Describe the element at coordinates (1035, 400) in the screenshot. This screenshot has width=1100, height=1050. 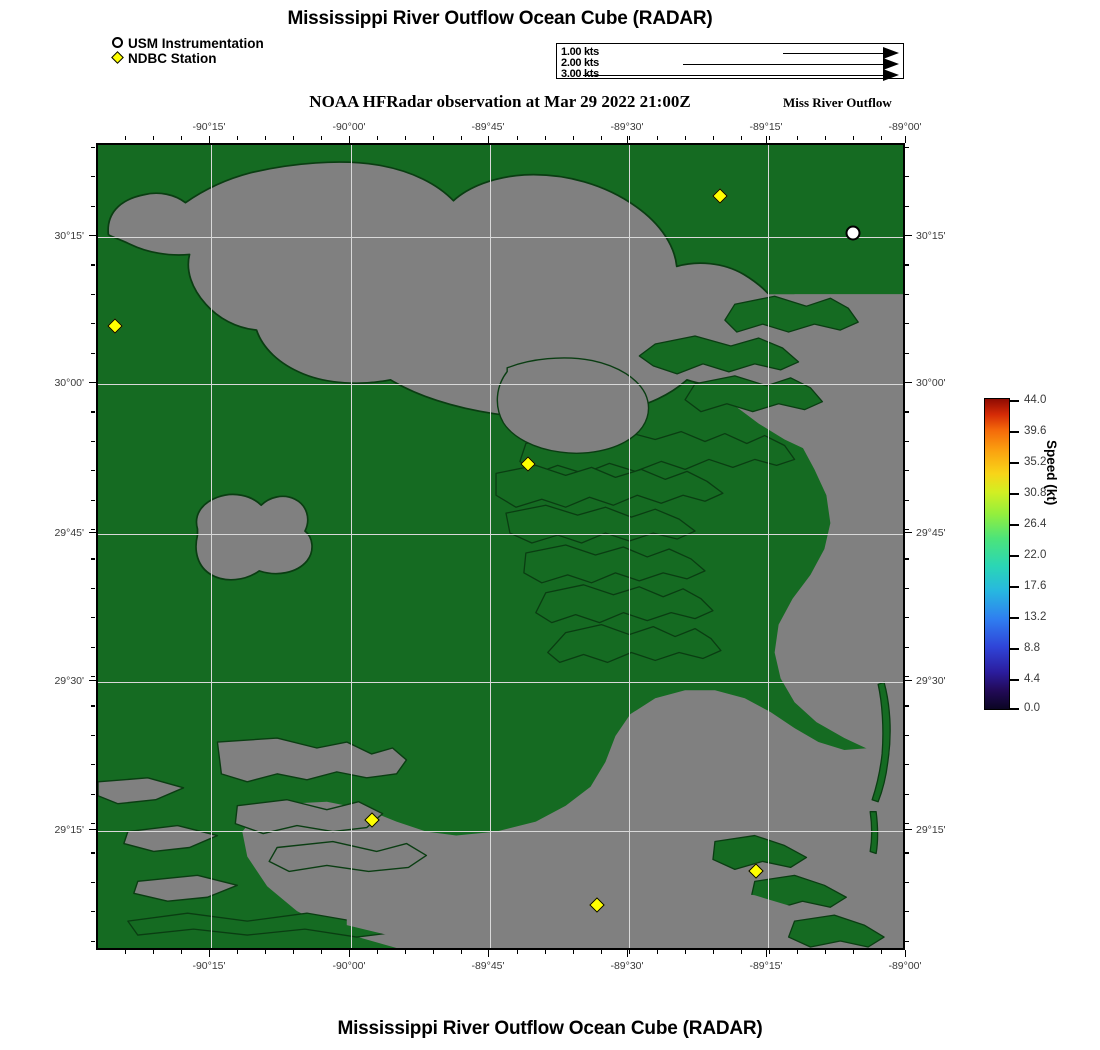
I see `colorbar-tick-label: 44.0` at that location.